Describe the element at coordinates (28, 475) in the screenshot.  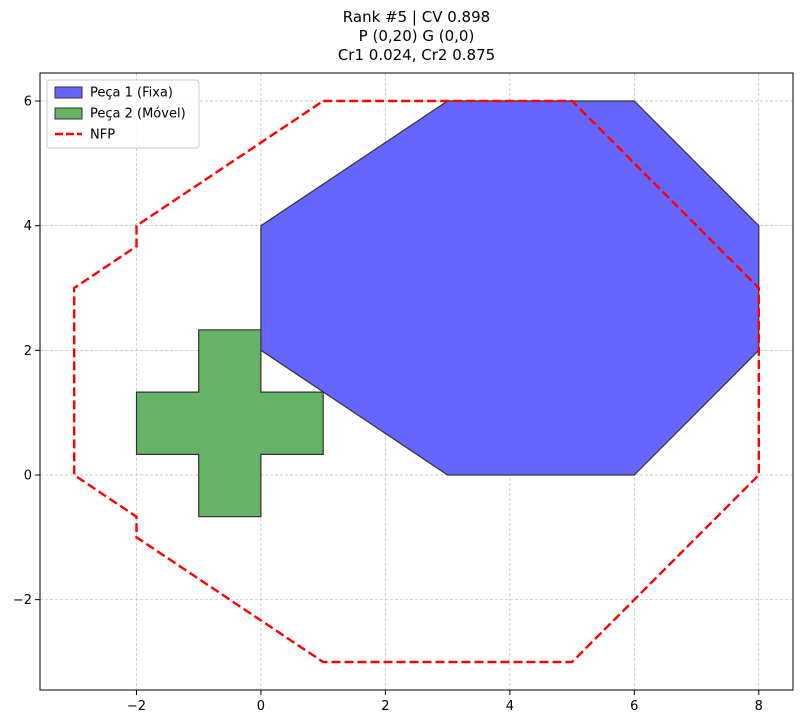
I see `y-tick-label: 0` at that location.